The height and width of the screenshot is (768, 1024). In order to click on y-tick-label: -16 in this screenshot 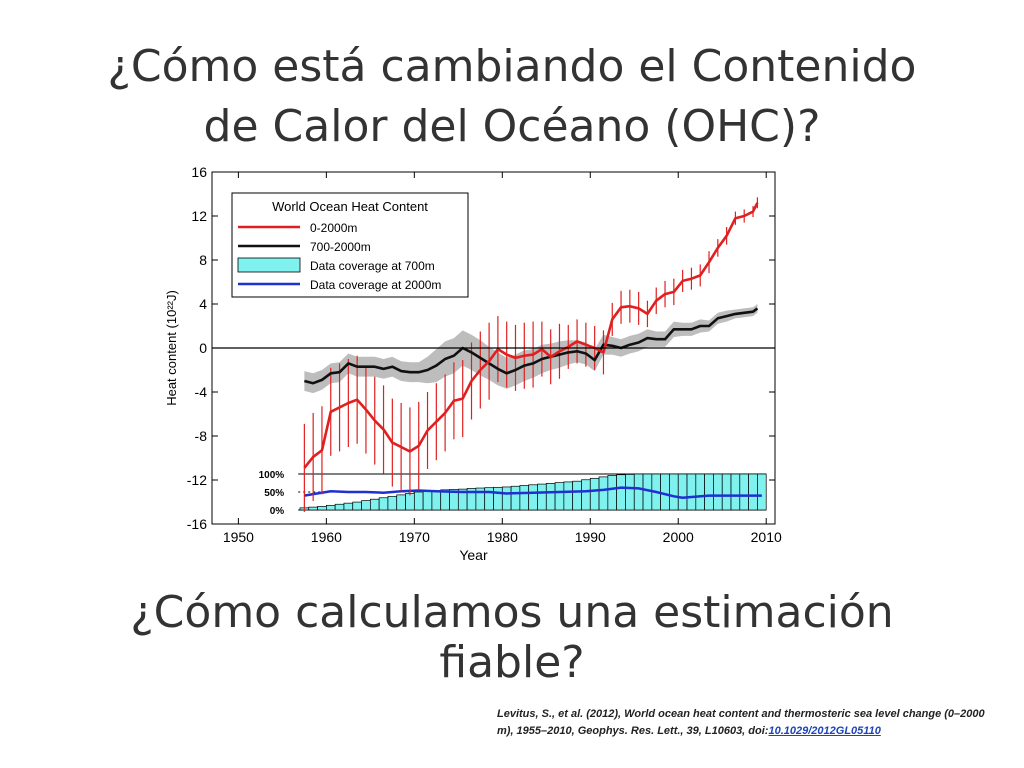, I will do `click(197, 524)`.